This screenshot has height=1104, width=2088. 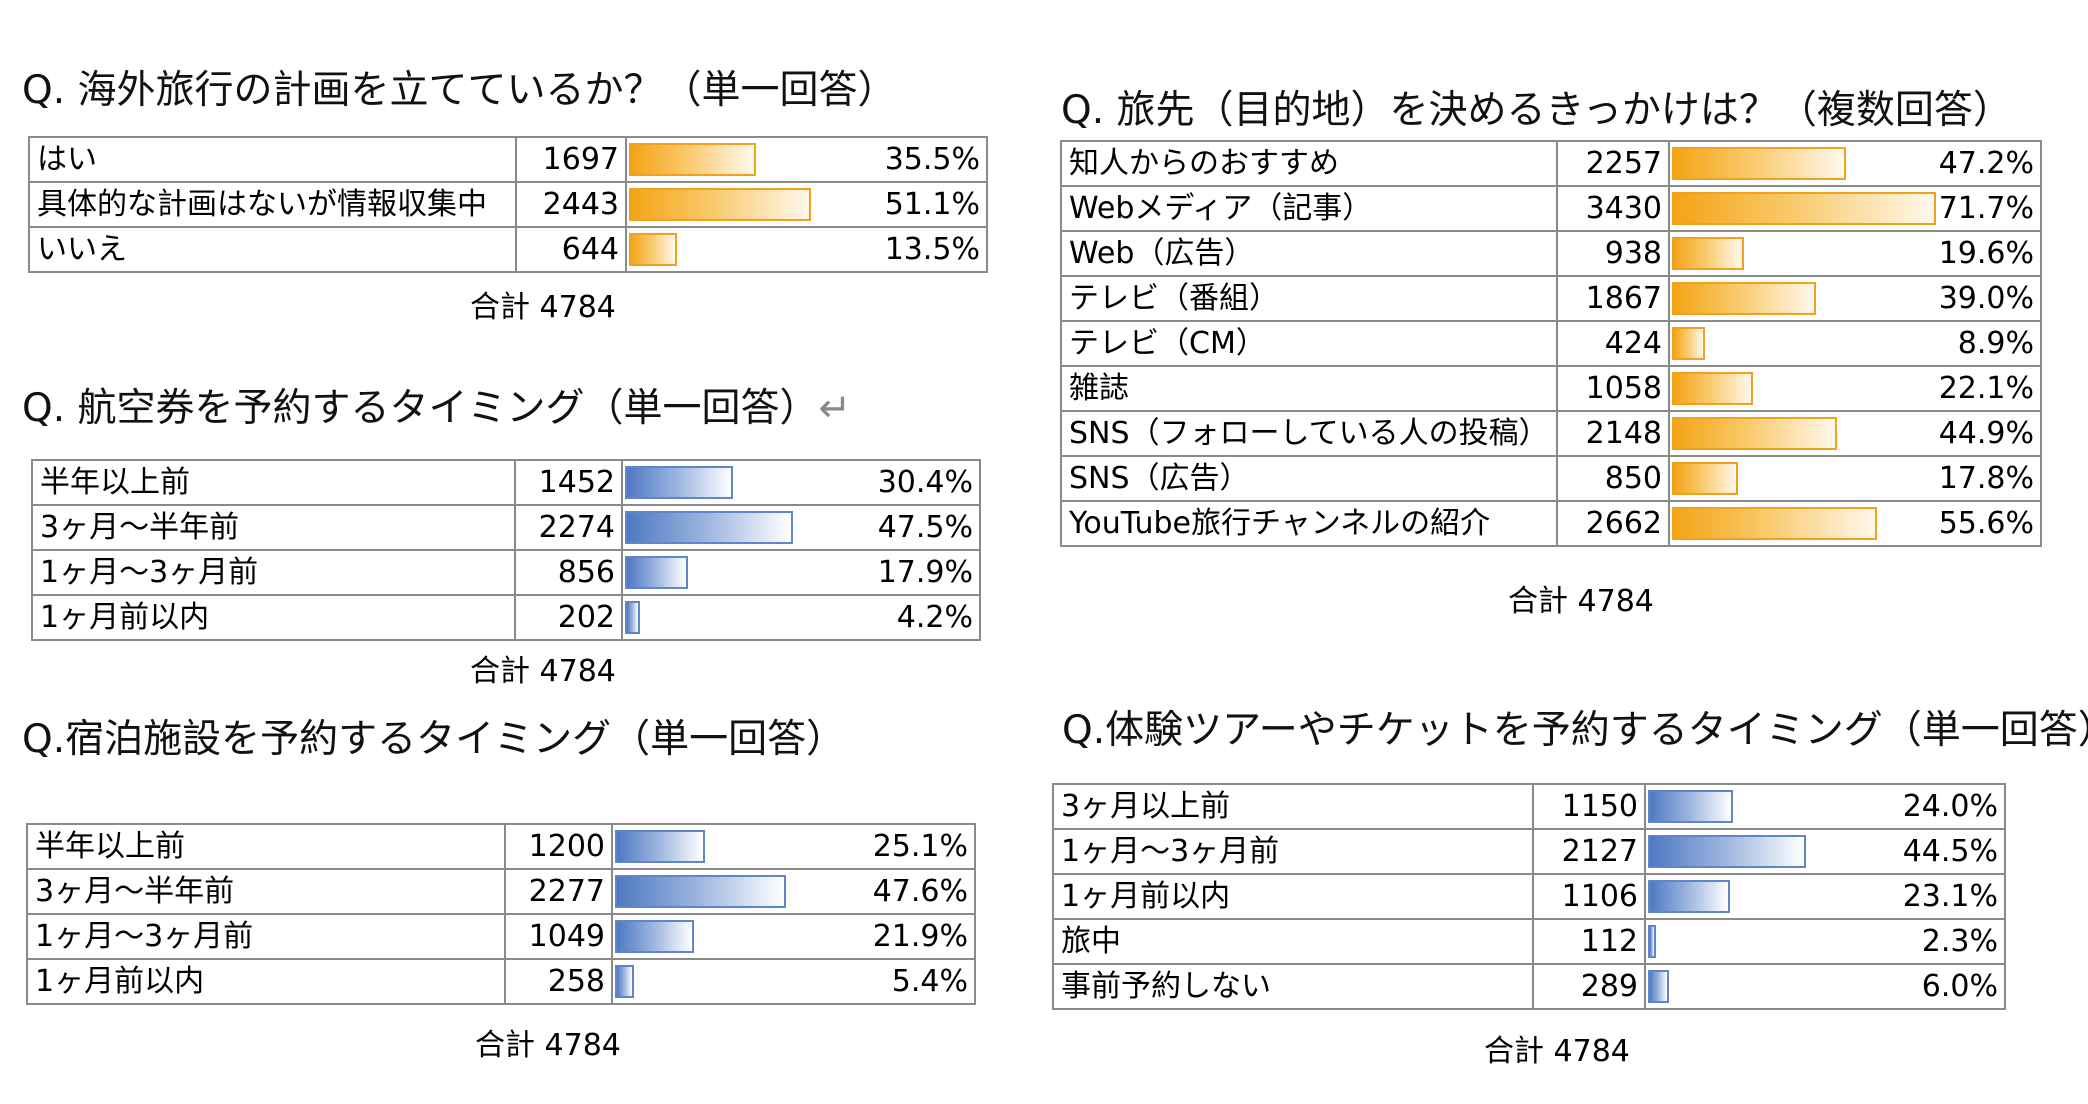 I want to click on bar-percent-label: 17.8%, so click(x=1986, y=478).